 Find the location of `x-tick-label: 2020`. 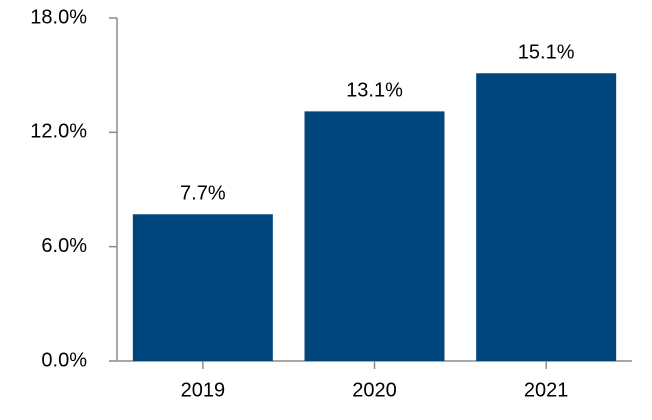

x-tick-label: 2020 is located at coordinates (374, 390).